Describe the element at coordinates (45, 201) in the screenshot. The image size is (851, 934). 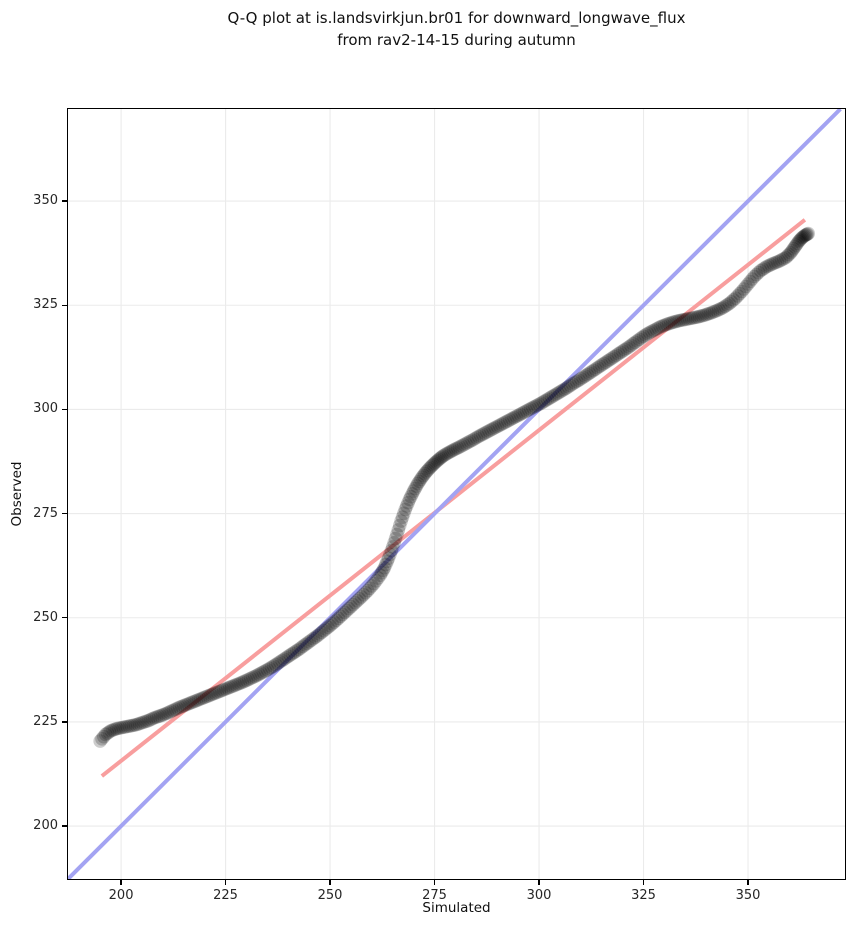
I see `y-tick-label: 350` at that location.